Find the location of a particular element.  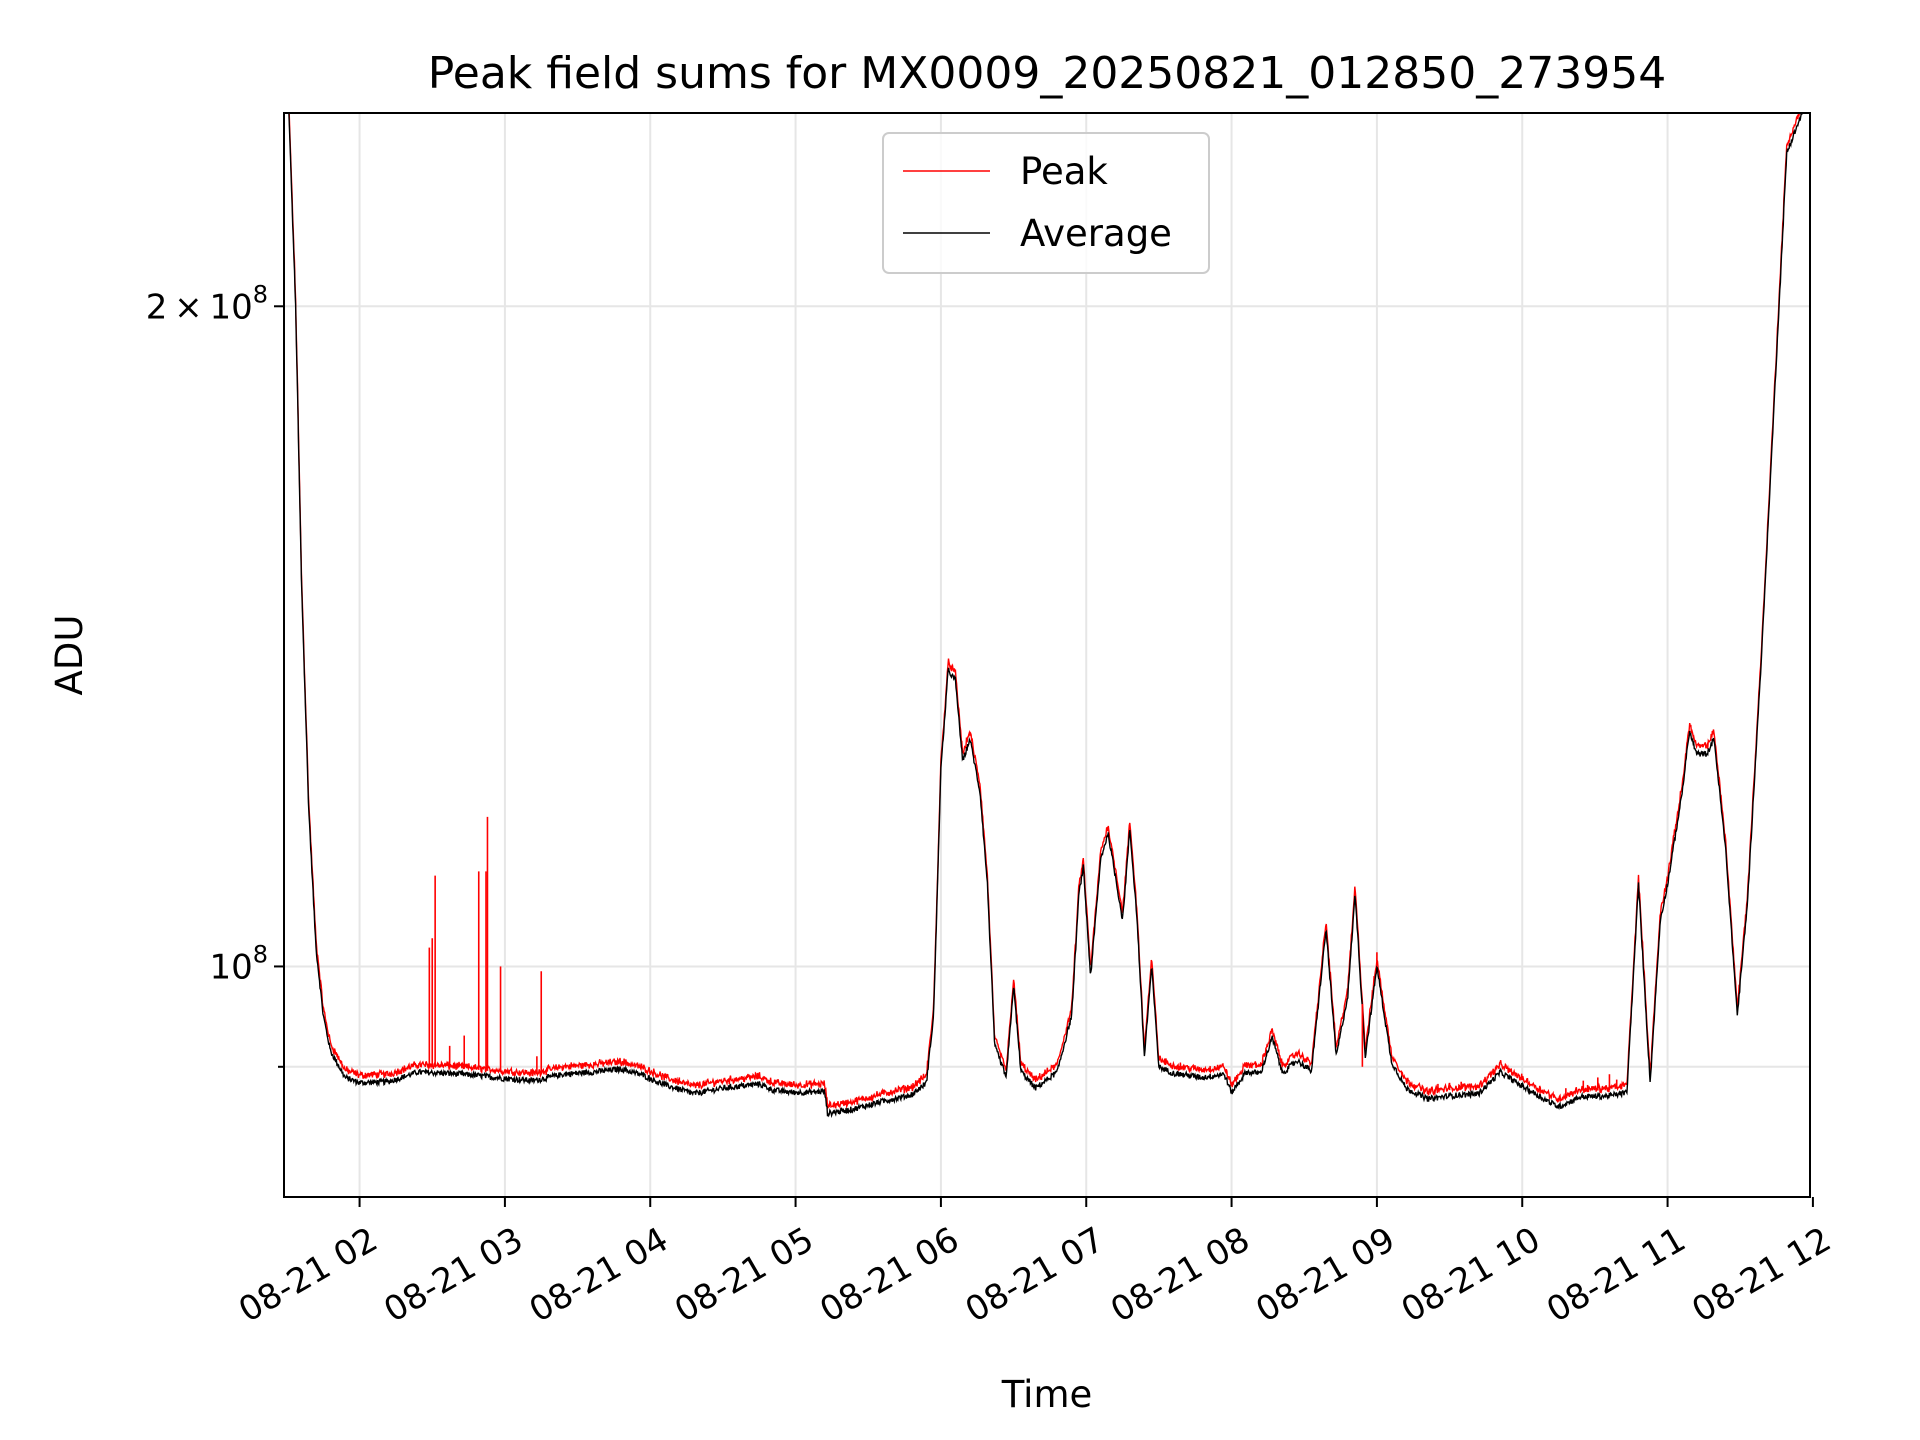

x-axis-label: Time is located at coordinates (1047, 1394).